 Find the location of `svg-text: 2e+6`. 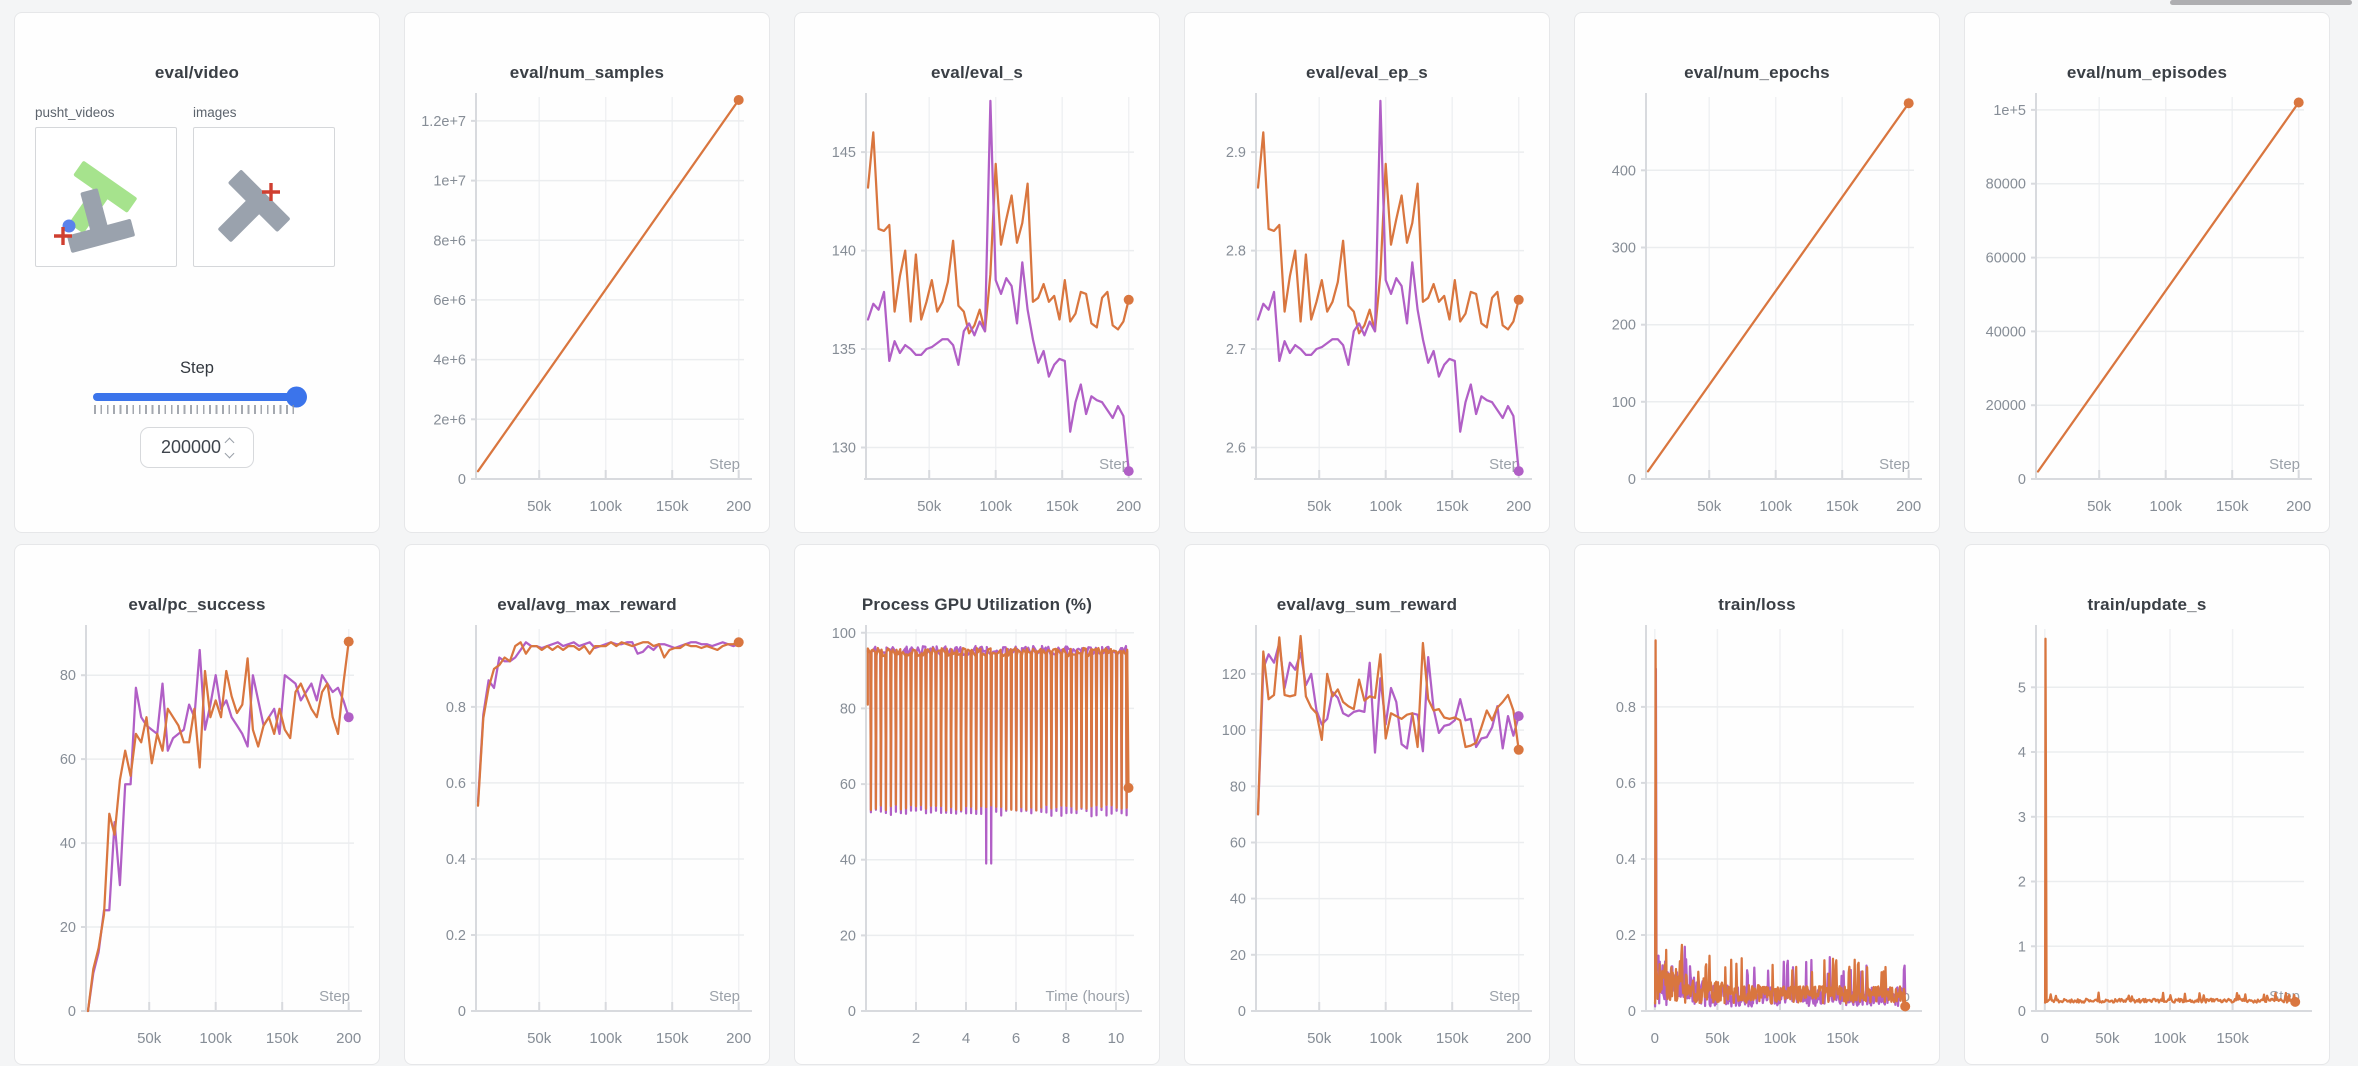

svg-text: 2e+6 is located at coordinates (449, 420).